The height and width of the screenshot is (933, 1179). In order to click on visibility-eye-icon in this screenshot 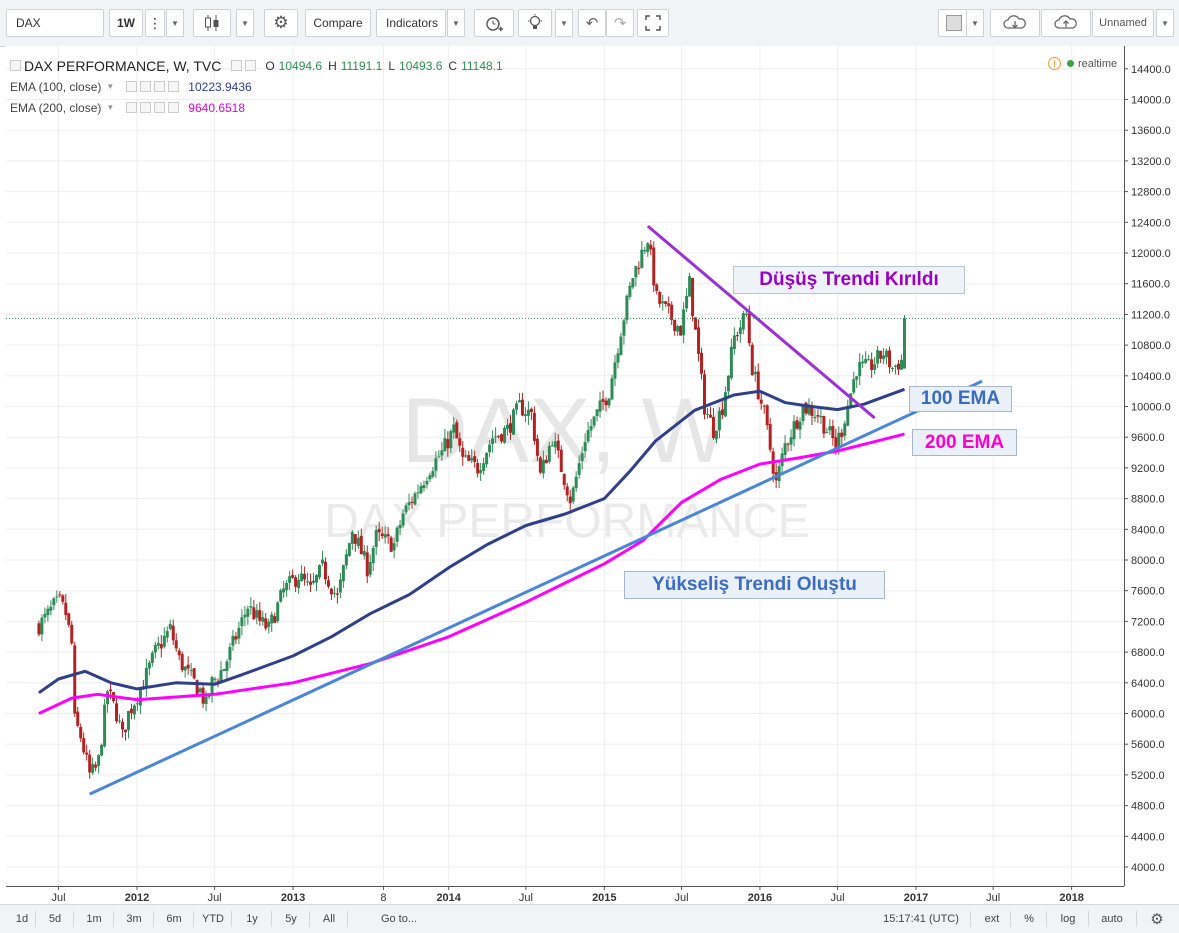, I will do `click(237, 65)`.